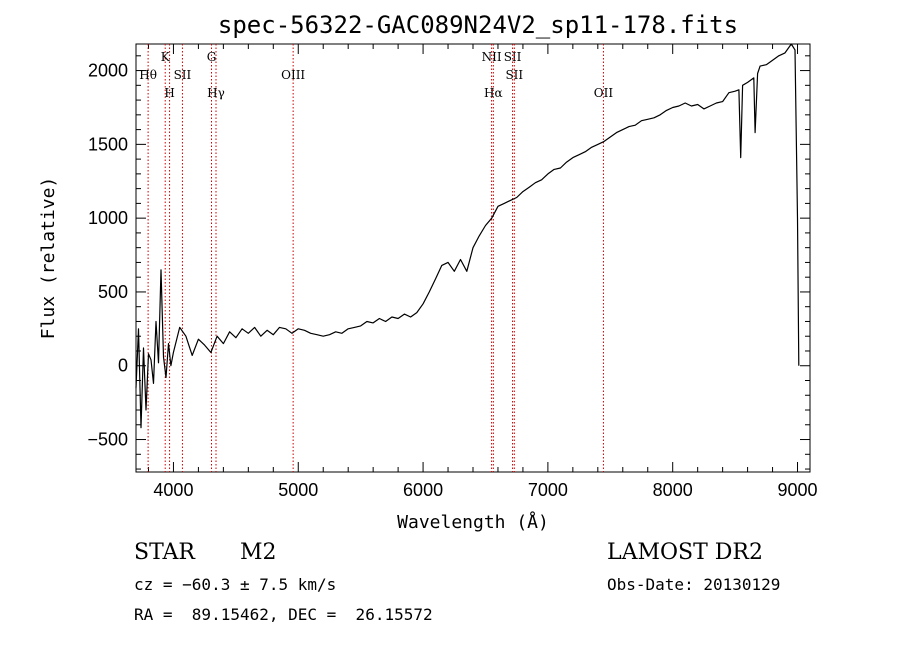 This screenshot has height=649, width=900. Describe the element at coordinates (493, 93) in the screenshot. I see `spectral-line-label: Hα` at that location.